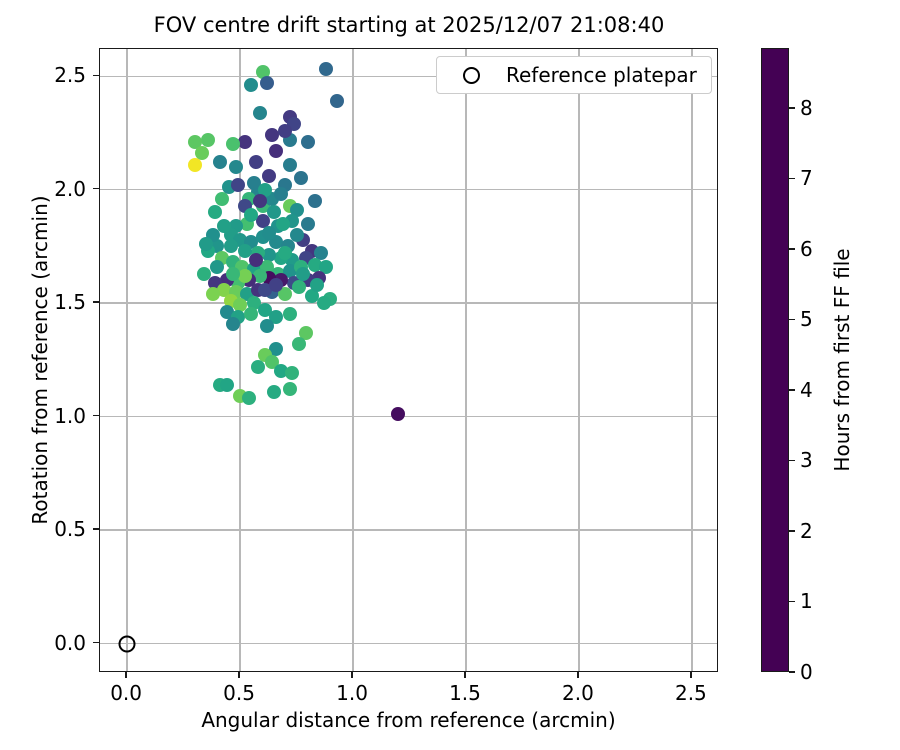 The width and height of the screenshot is (900, 750). What do you see at coordinates (96, 75) in the screenshot?
I see `y-tick-mark-2.5` at bounding box center [96, 75].